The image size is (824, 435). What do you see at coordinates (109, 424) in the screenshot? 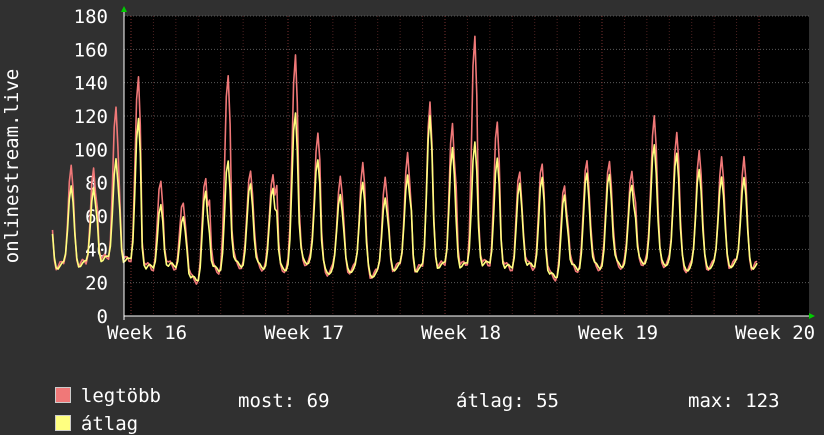
I see `legend-label-average: átlag` at bounding box center [109, 424].